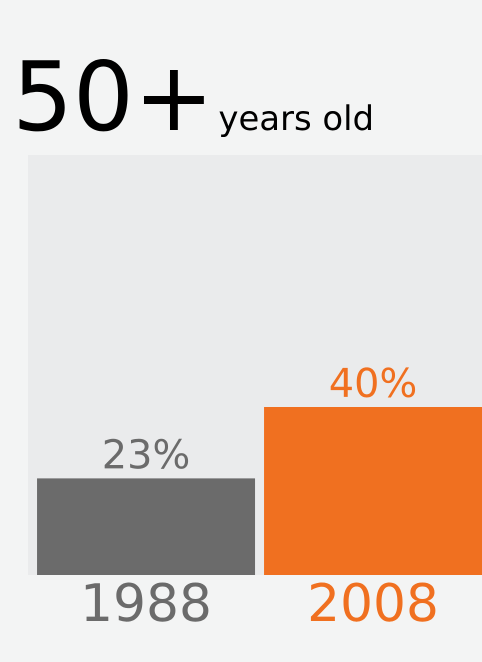 The width and height of the screenshot is (482, 662). I want to click on chart-subtitle: years old, so click(295, 121).